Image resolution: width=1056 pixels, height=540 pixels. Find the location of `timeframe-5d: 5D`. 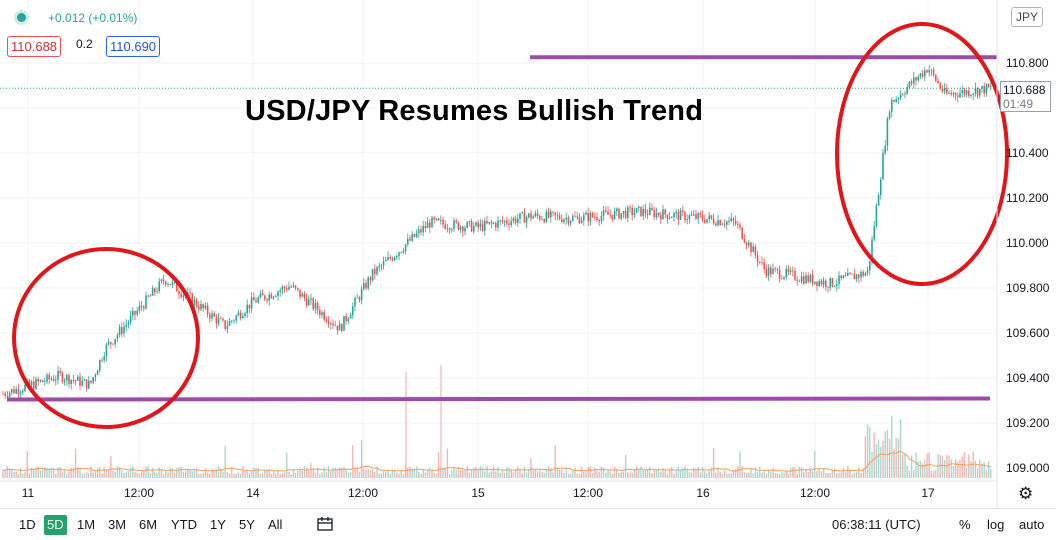

timeframe-5d: 5D is located at coordinates (55, 525).